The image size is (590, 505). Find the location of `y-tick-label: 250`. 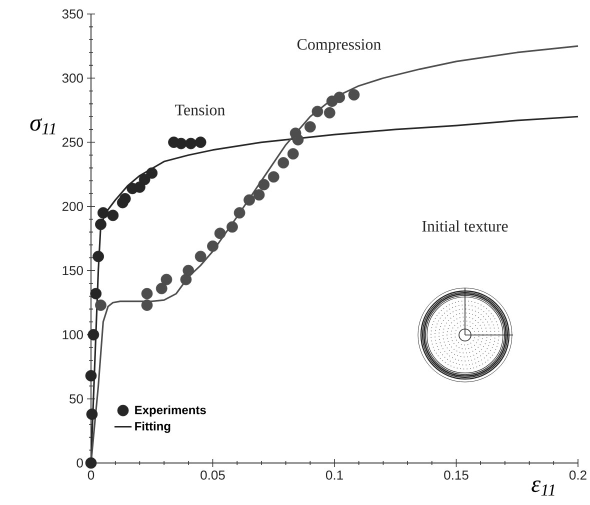

y-tick-label: 250 is located at coordinates (72, 142).